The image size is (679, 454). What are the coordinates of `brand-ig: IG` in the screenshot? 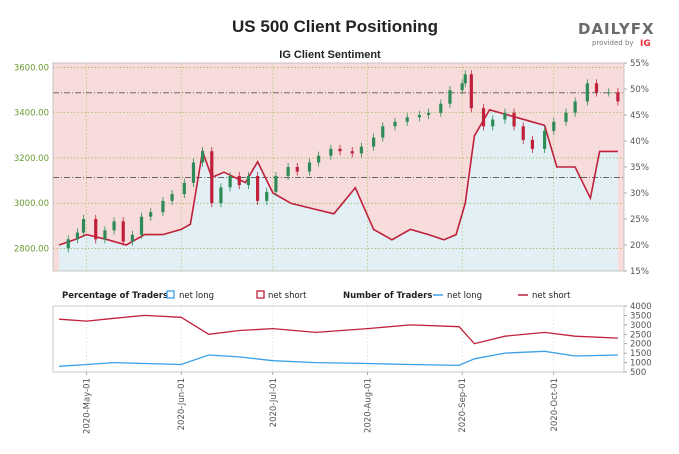 It's located at (645, 44).